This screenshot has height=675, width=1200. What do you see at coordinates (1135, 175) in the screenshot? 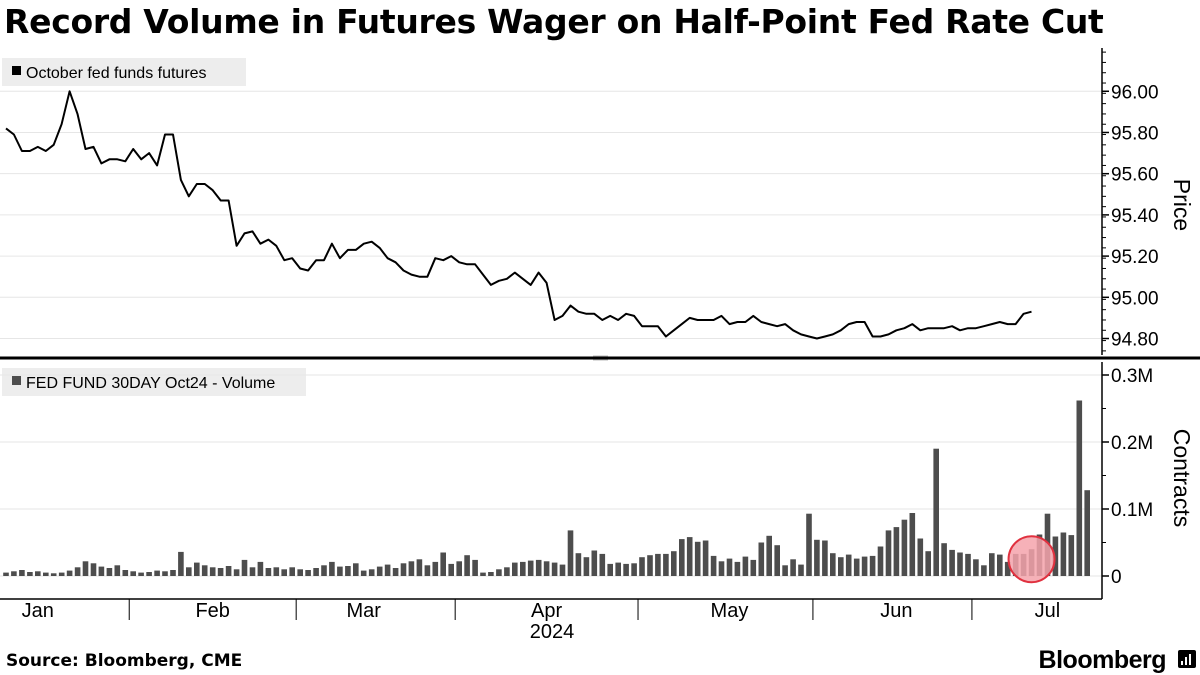
I see `price-tick-label: 95.60` at bounding box center [1135, 175].